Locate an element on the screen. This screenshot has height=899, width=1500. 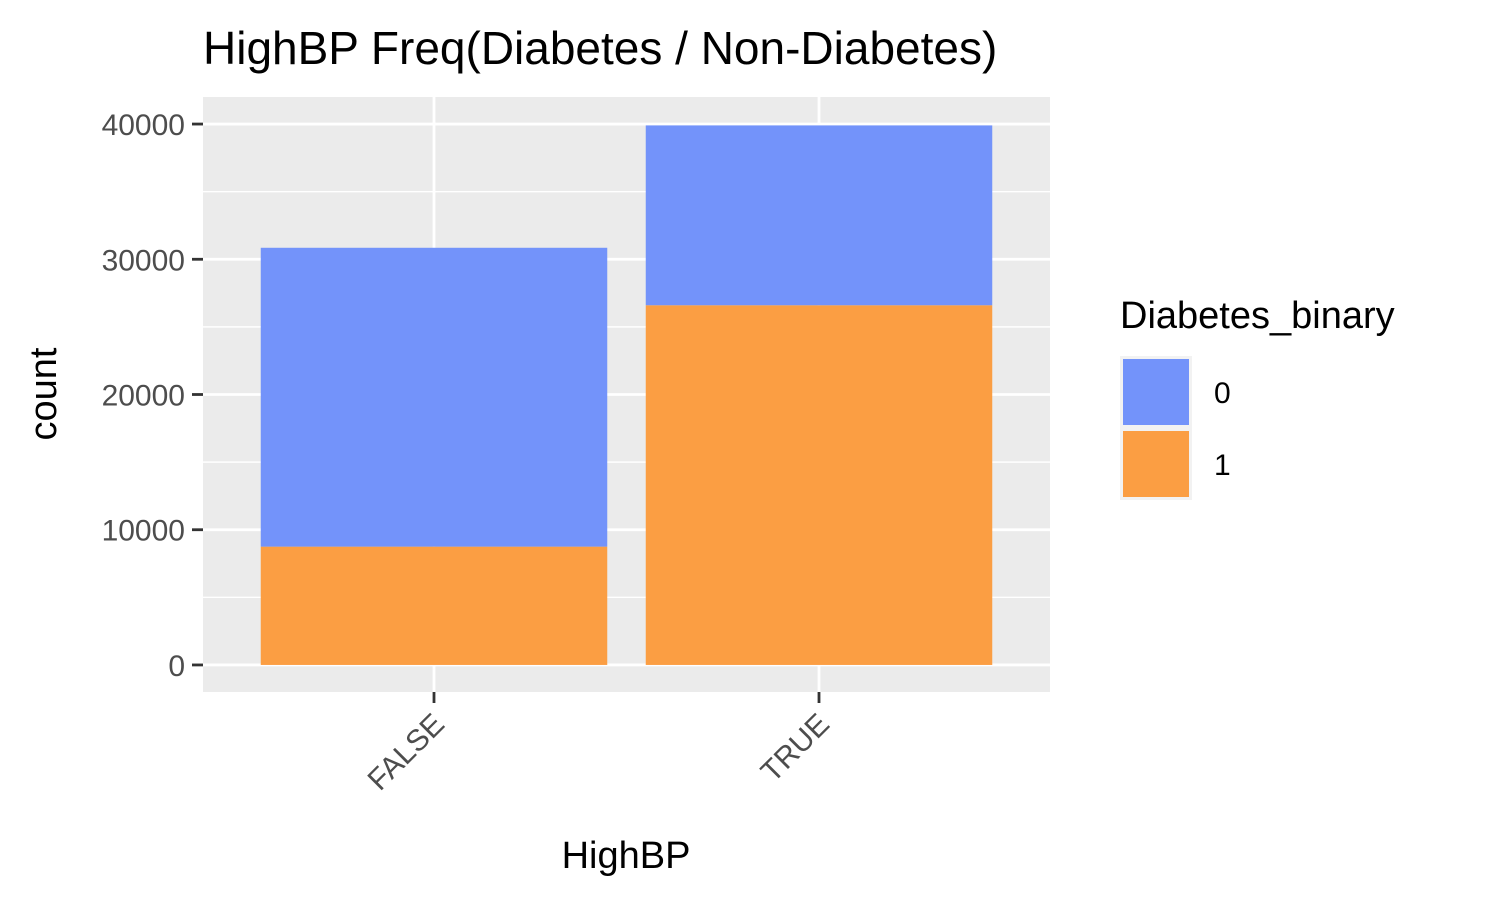
legend-label-0: 0 is located at coordinates (1222, 393).